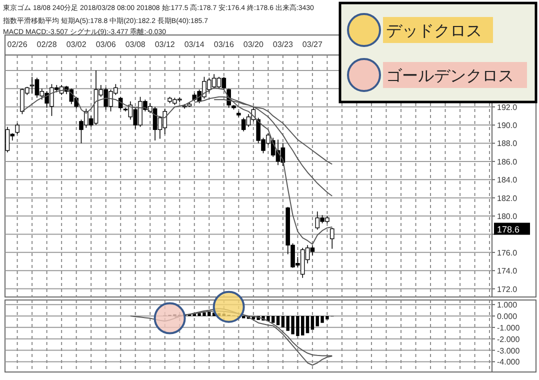 The height and width of the screenshot is (380, 539). Describe the element at coordinates (507, 107) in the screenshot. I see `y-tick-label: 192.0` at that location.